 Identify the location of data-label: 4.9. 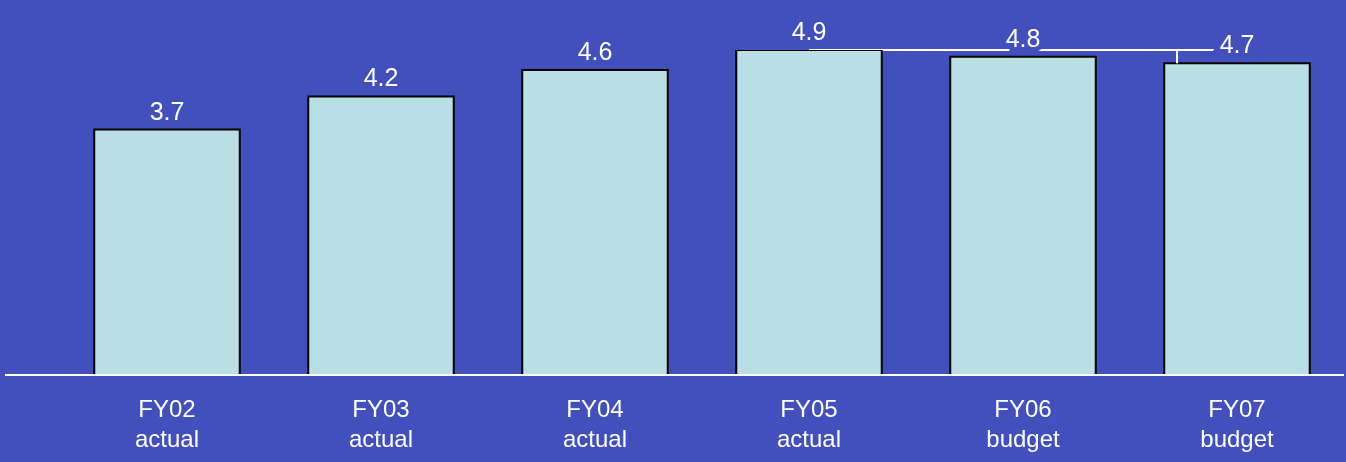
(809, 31).